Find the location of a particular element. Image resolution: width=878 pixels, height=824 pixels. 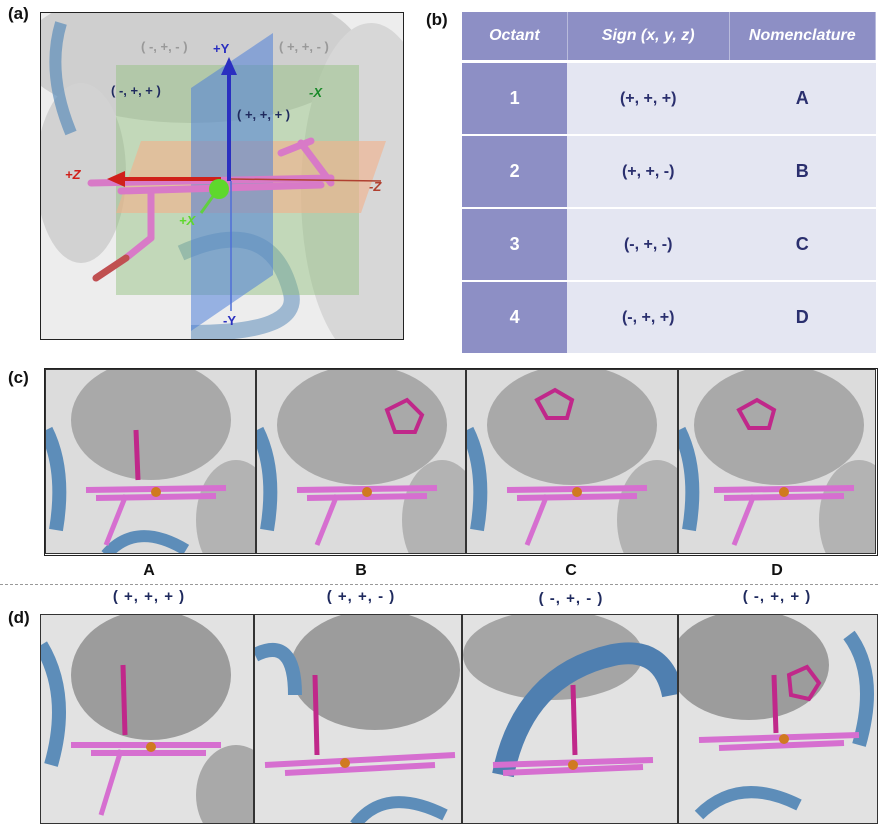

structure-image-a-variant is located at coordinates (147, 719).